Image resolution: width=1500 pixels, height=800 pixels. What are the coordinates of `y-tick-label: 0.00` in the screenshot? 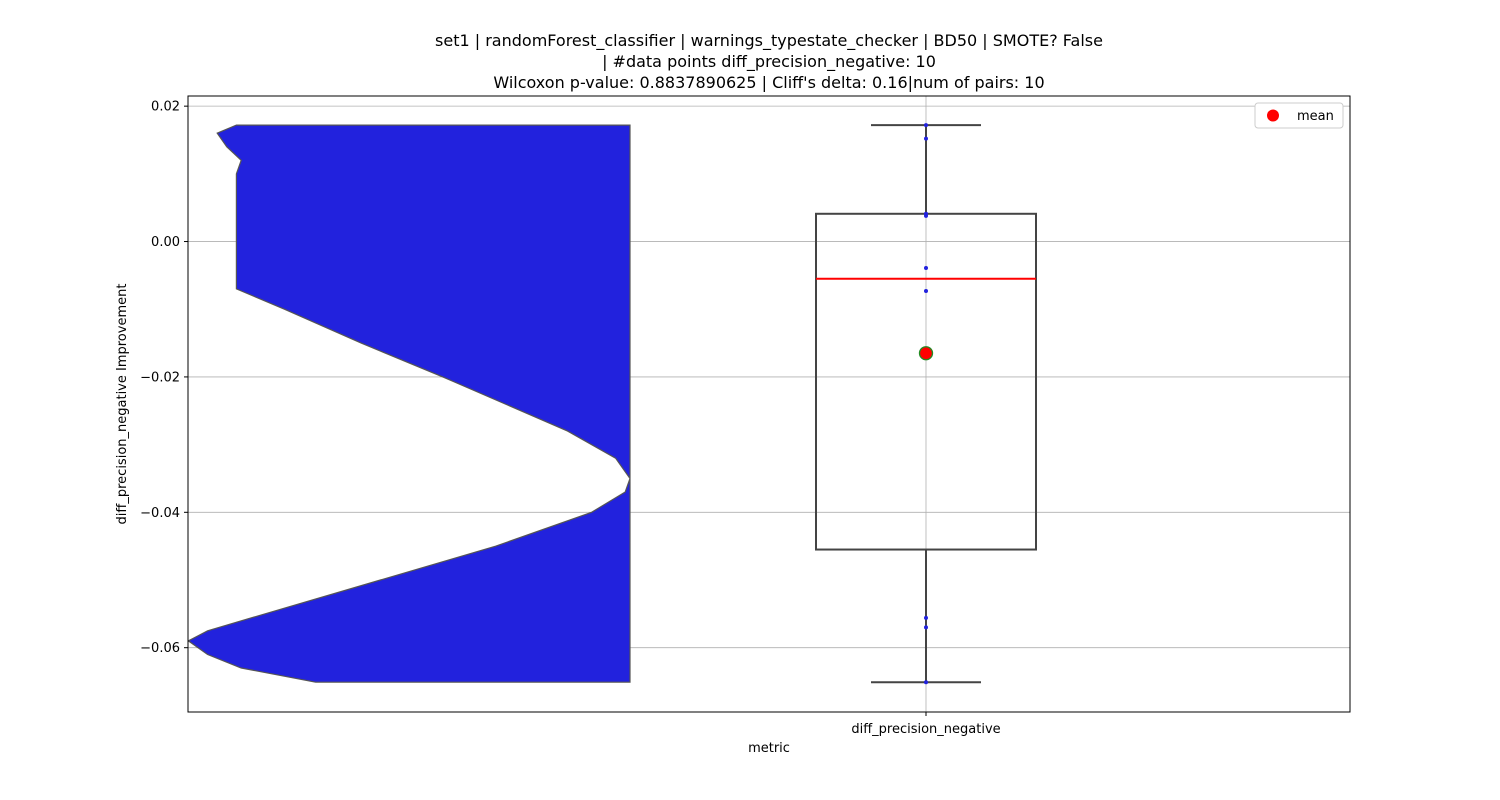 It's located at (165, 242).